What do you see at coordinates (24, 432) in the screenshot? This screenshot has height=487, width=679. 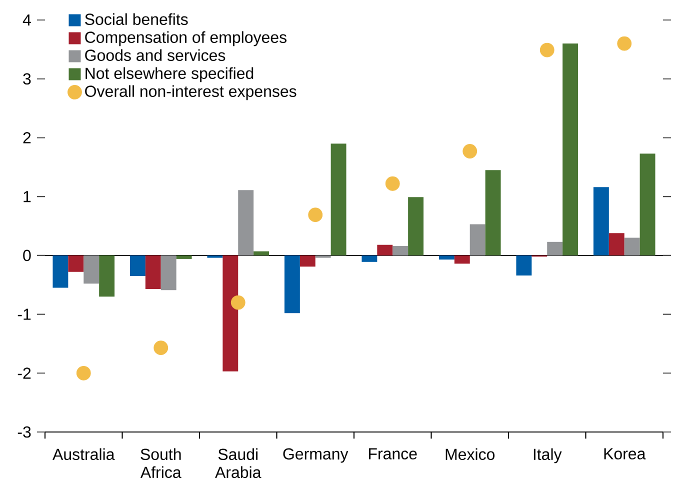 I see `y-tick-label: -3` at bounding box center [24, 432].